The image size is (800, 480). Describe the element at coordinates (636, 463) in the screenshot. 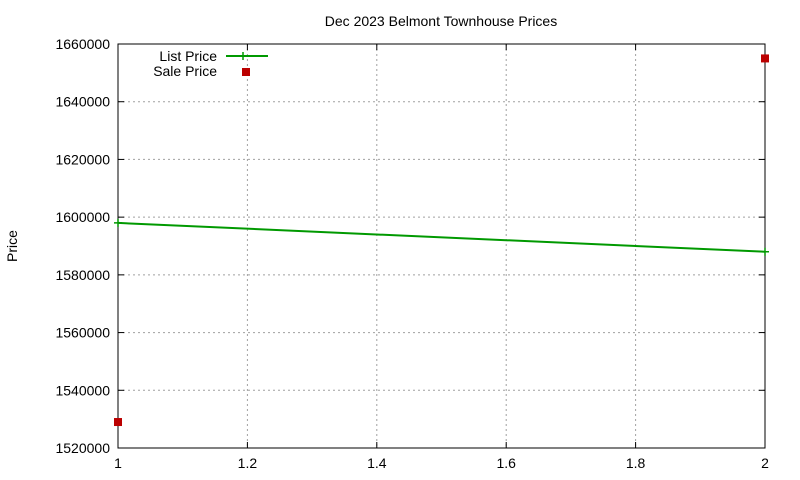

I see `x-tick-label: 1.8` at that location.